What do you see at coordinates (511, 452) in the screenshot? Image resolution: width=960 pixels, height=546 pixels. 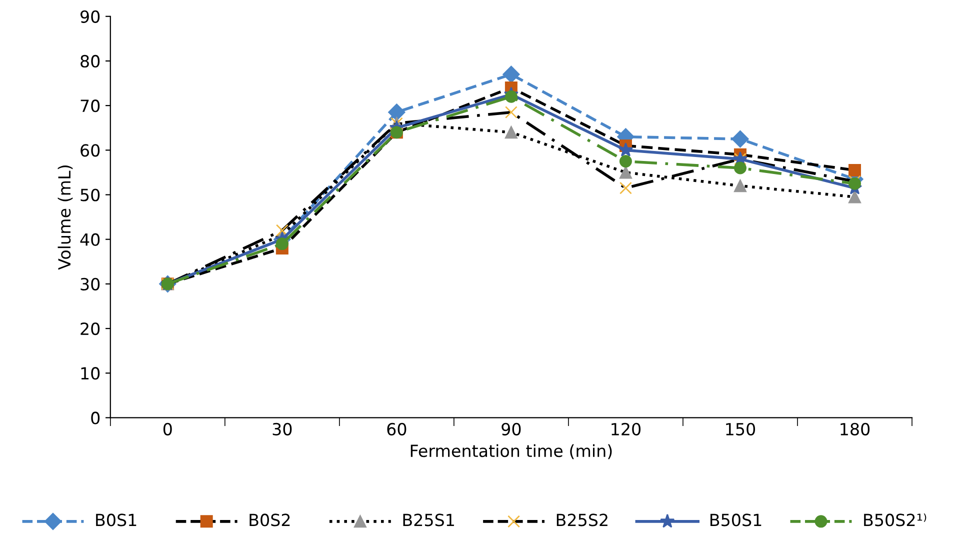 I see `x-axis-title: Fermentation time (min)` at bounding box center [511, 452].